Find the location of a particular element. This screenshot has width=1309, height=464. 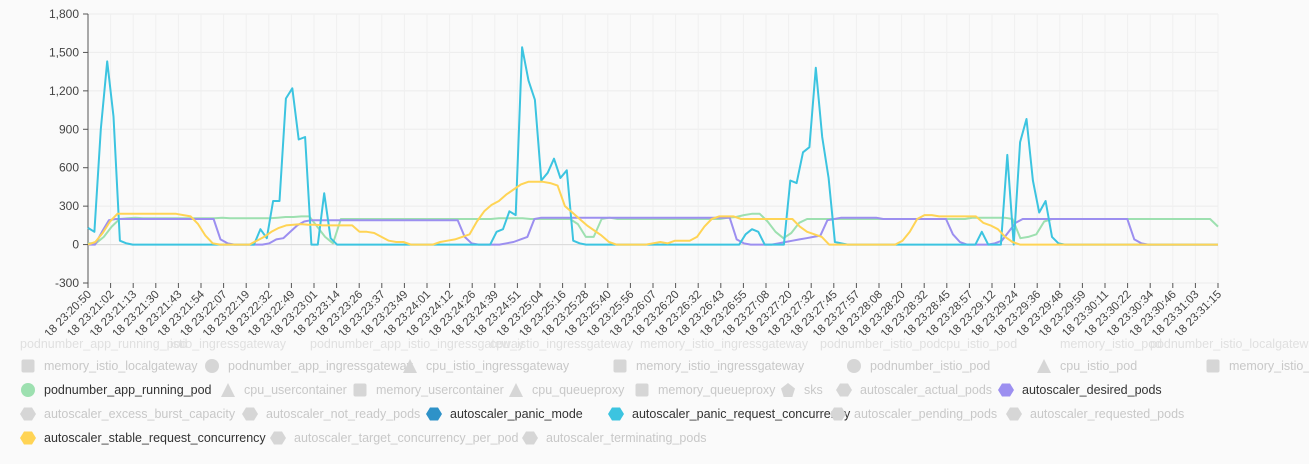

legend-item-autoscaler-stable-request-concurrency: autoscaler_stable_request_concurrency is located at coordinates (143, 438).